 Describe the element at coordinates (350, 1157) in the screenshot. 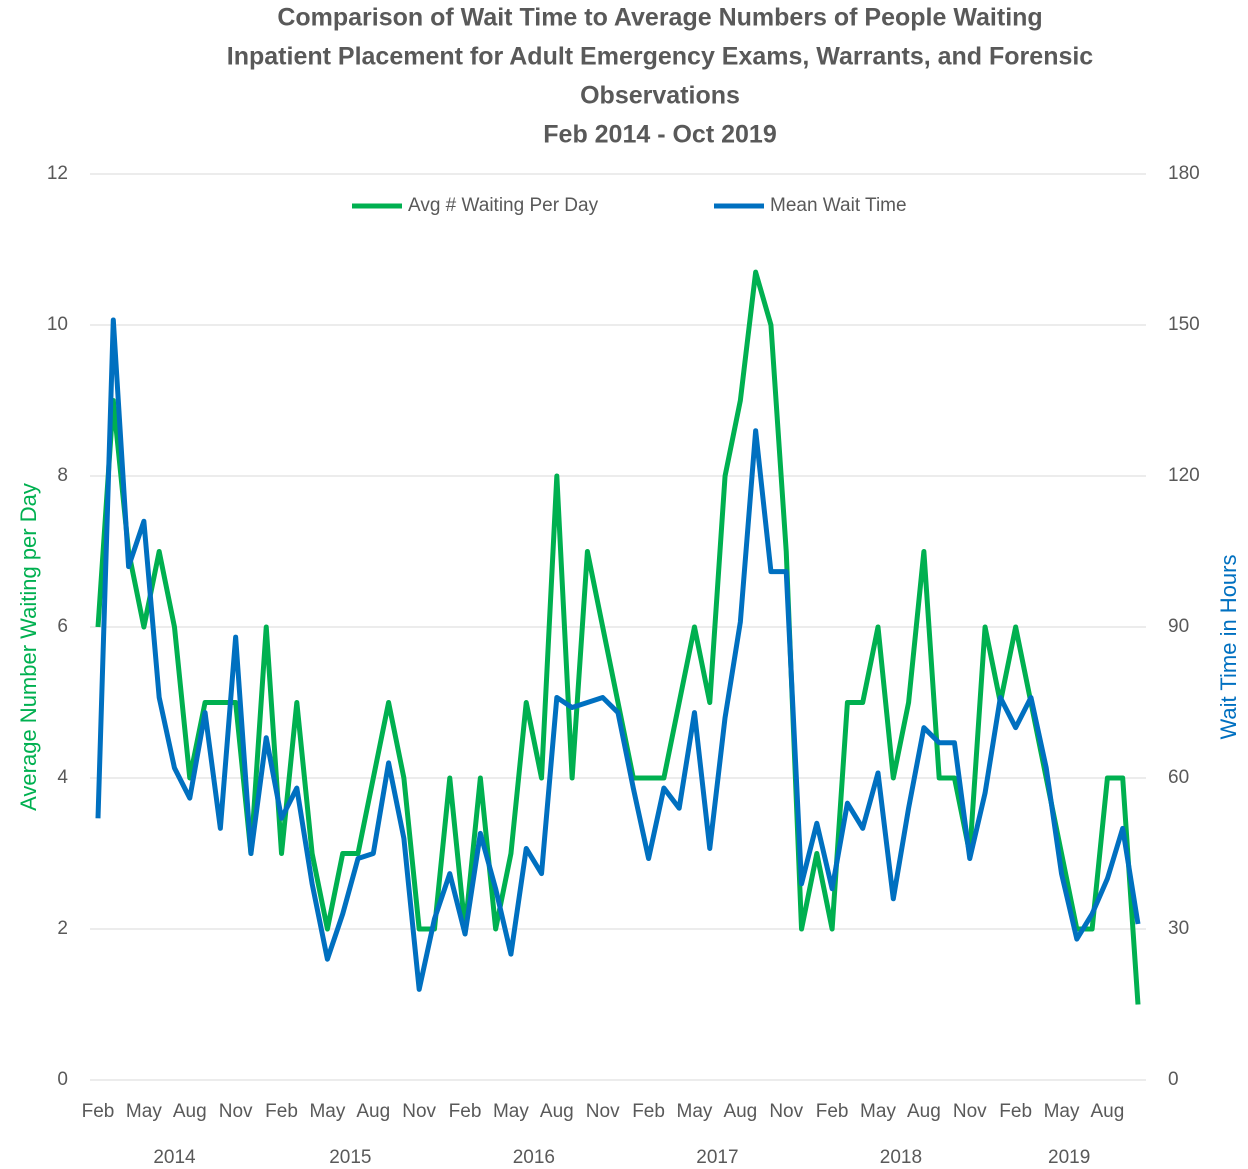

I see `year-label: 2015` at that location.